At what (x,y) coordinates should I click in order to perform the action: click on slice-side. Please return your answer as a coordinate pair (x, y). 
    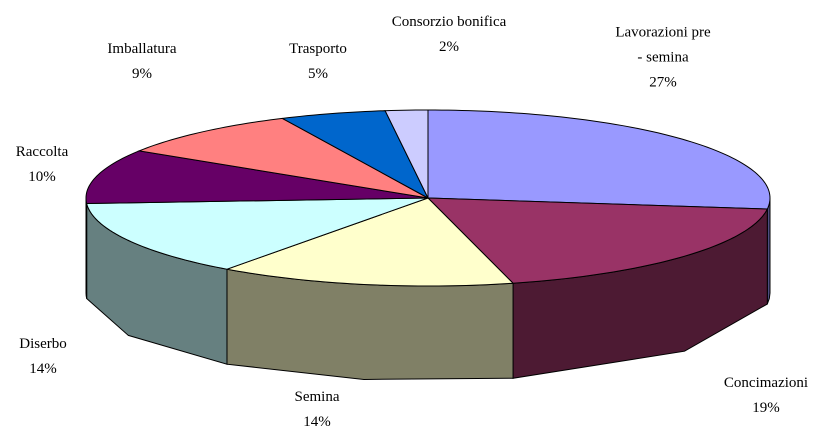
    Looking at the image, I should click on (86, 248).